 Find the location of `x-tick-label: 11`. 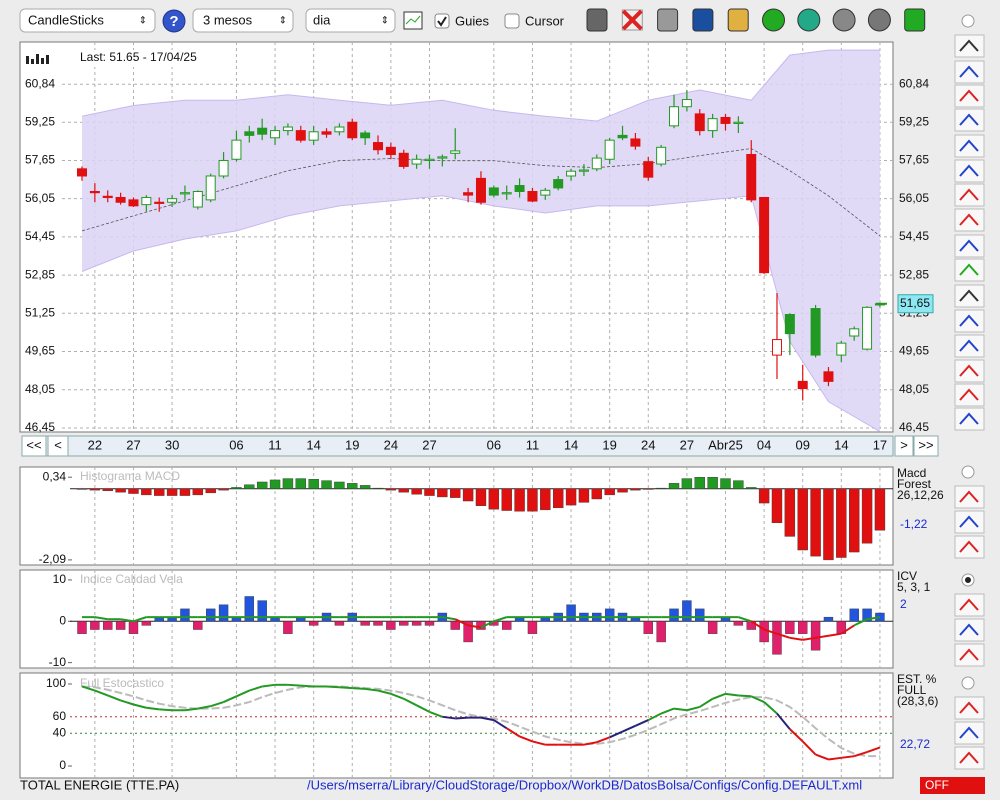

x-tick-label: 11 is located at coordinates (533, 444).